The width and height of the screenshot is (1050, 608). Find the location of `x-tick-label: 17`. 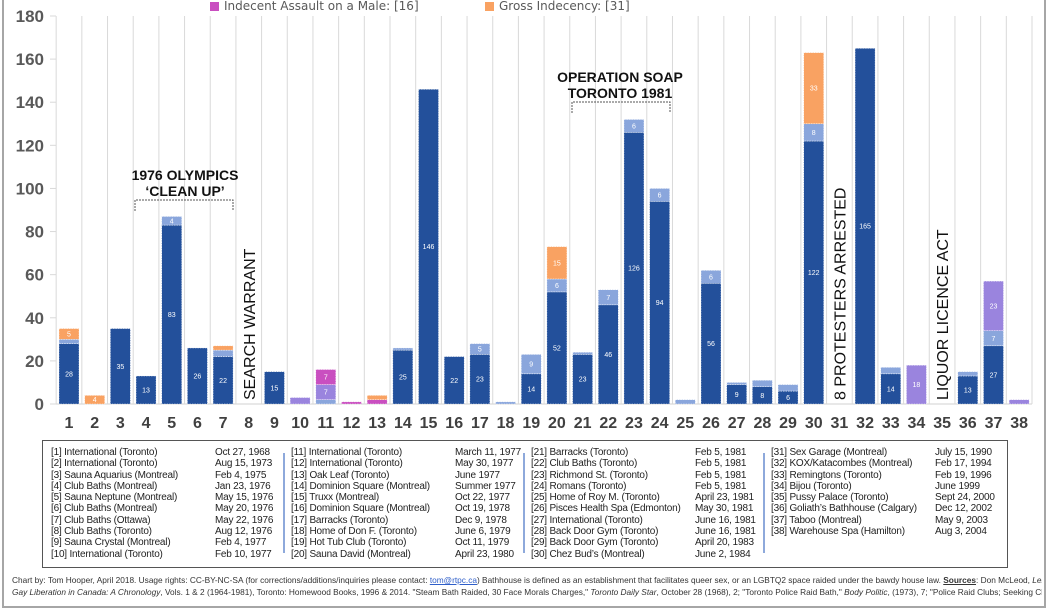

x-tick-label: 17 is located at coordinates (480, 423).